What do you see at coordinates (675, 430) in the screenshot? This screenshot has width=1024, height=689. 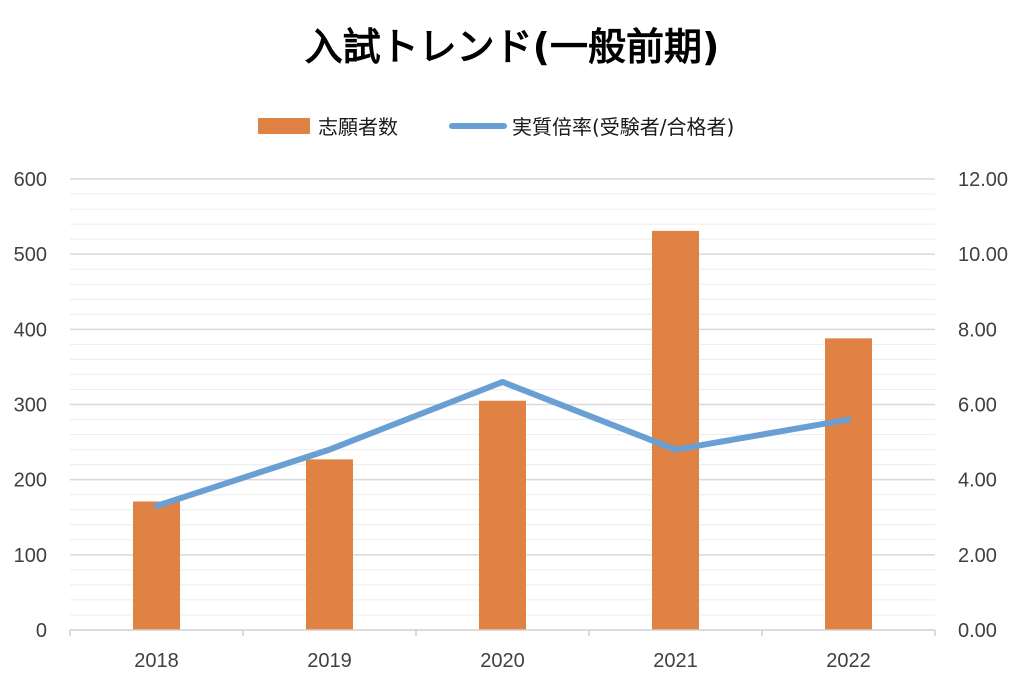 I see `bar-2021` at bounding box center [675, 430].